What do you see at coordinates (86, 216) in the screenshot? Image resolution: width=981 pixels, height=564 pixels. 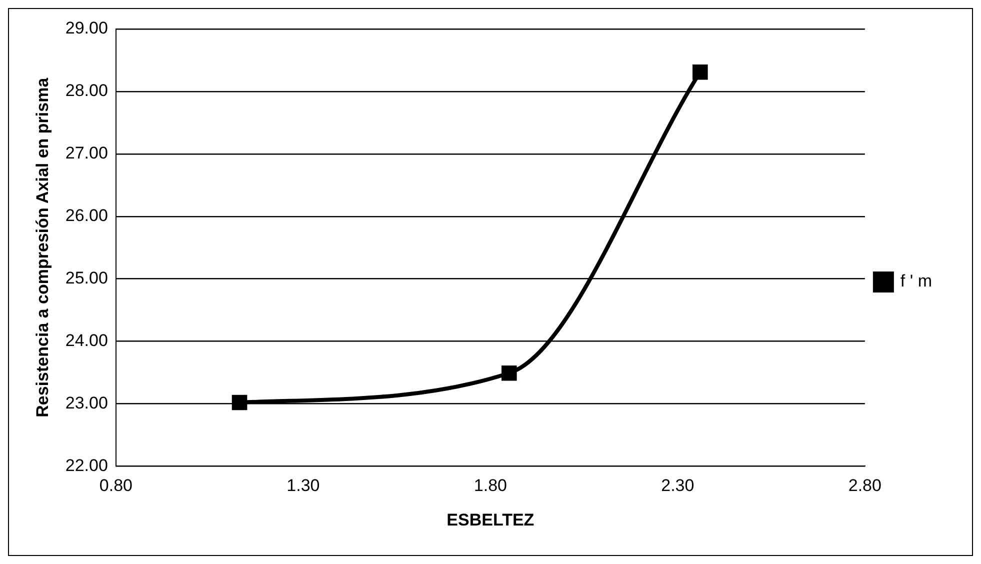 I see `y-tick-label: 26.00` at bounding box center [86, 216].